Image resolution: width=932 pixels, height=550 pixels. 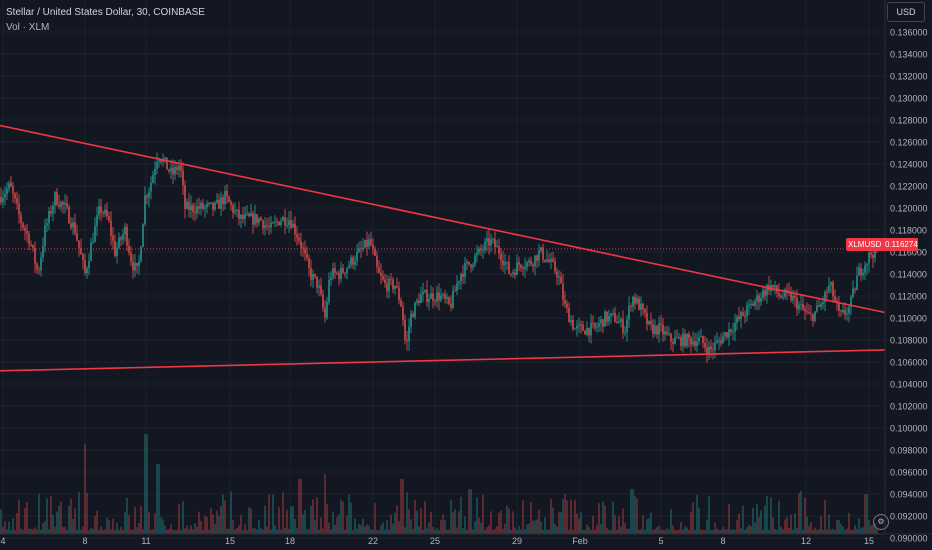 What do you see at coordinates (373, 541) in the screenshot?
I see `x-tick-label: 22` at bounding box center [373, 541].